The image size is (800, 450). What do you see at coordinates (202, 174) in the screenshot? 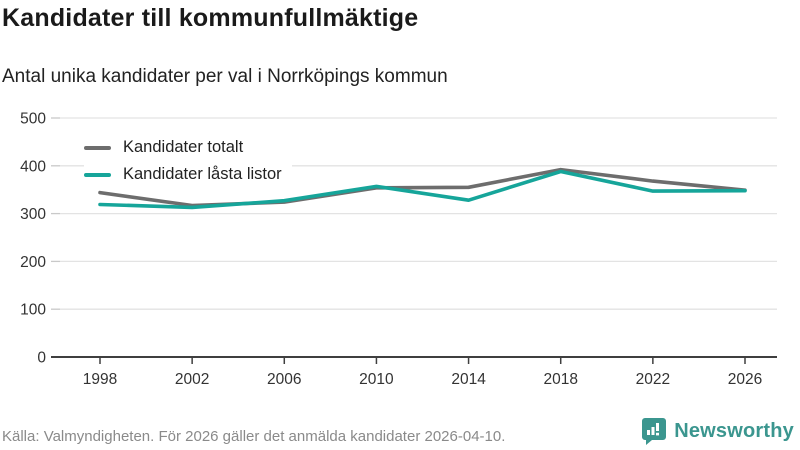
I see `legend-label-lasta-listor: Kandidater låsta listor` at bounding box center [202, 174].